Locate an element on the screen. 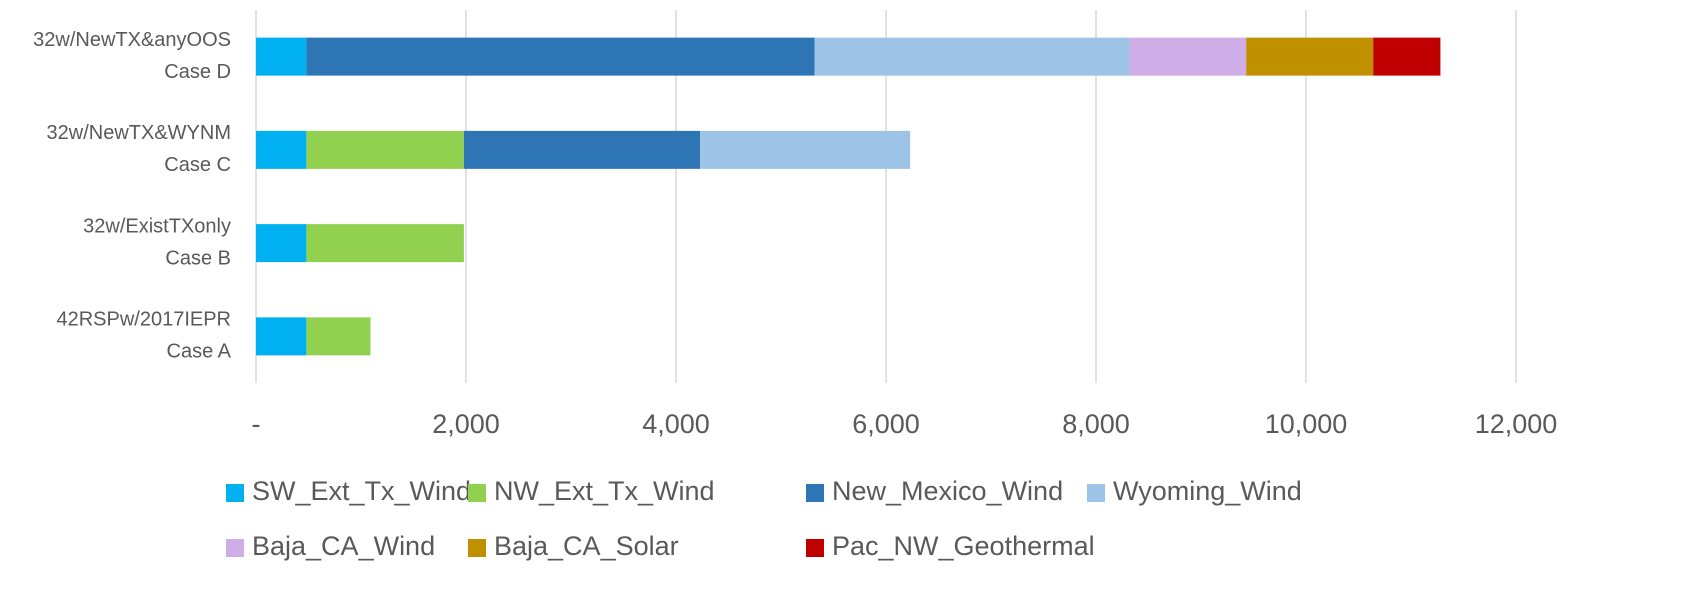  x-tick-label: 4,000 is located at coordinates (676, 424).